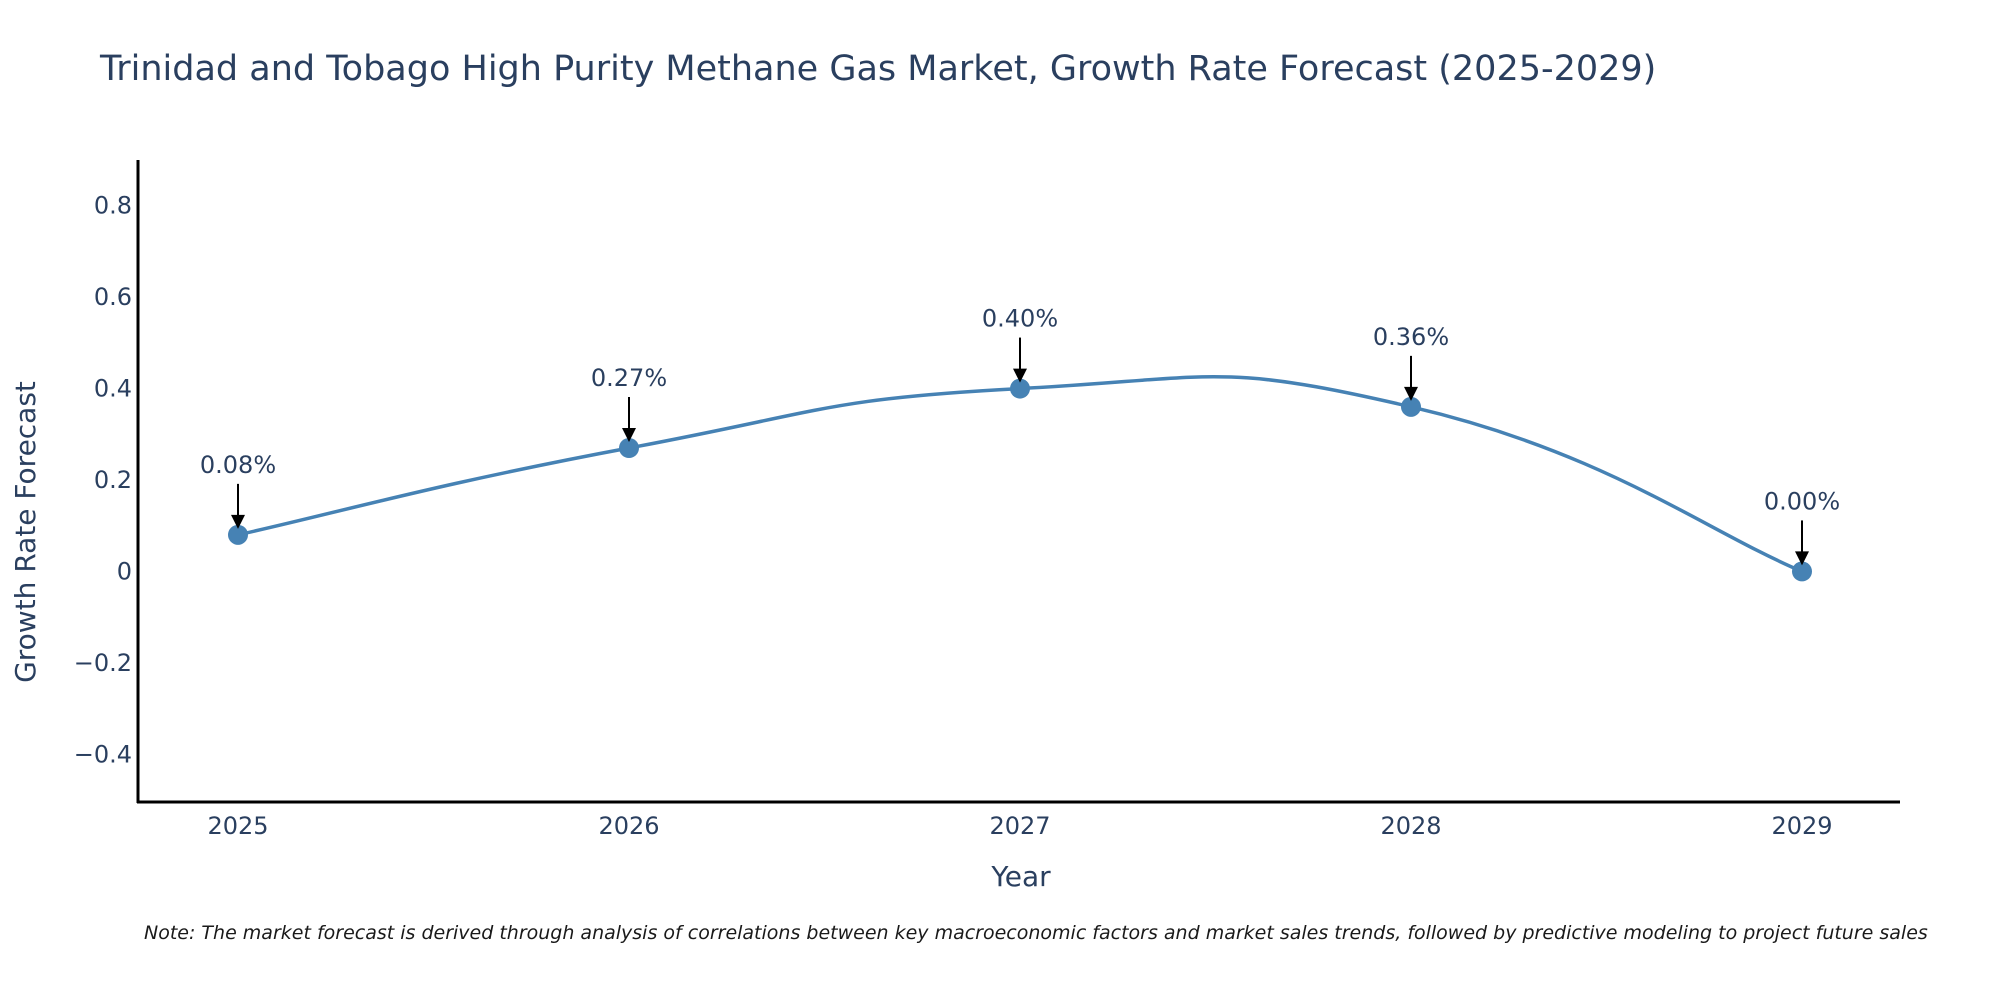 The height and width of the screenshot is (1000, 2000). What do you see at coordinates (113, 297) in the screenshot?
I see `y-tick-label: 0.6` at bounding box center [113, 297].